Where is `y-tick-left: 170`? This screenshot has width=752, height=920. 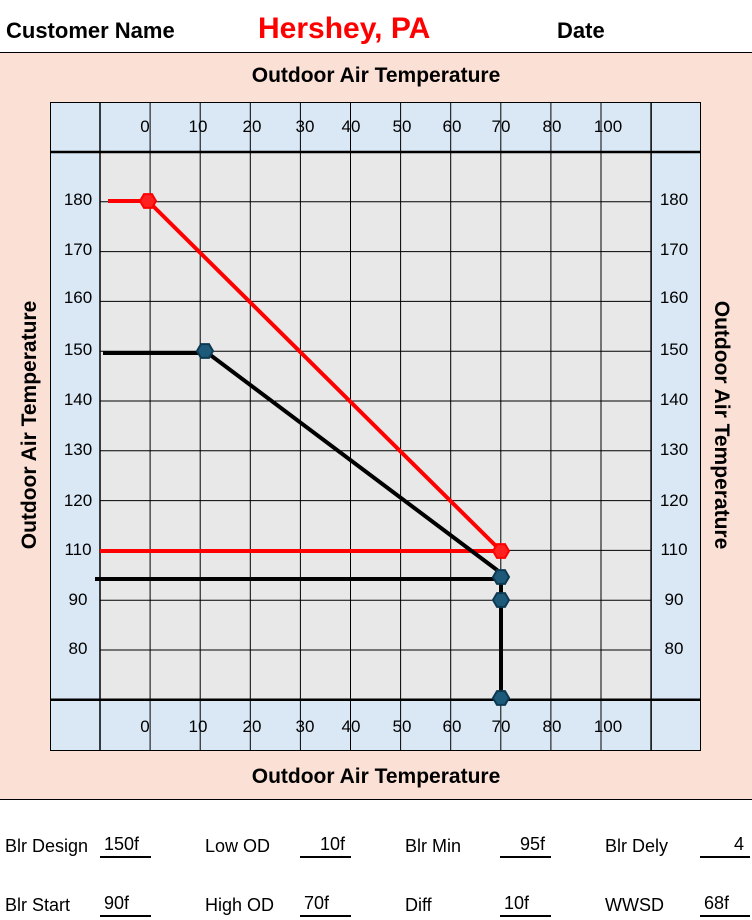 y-tick-left: 170 is located at coordinates (78, 249).